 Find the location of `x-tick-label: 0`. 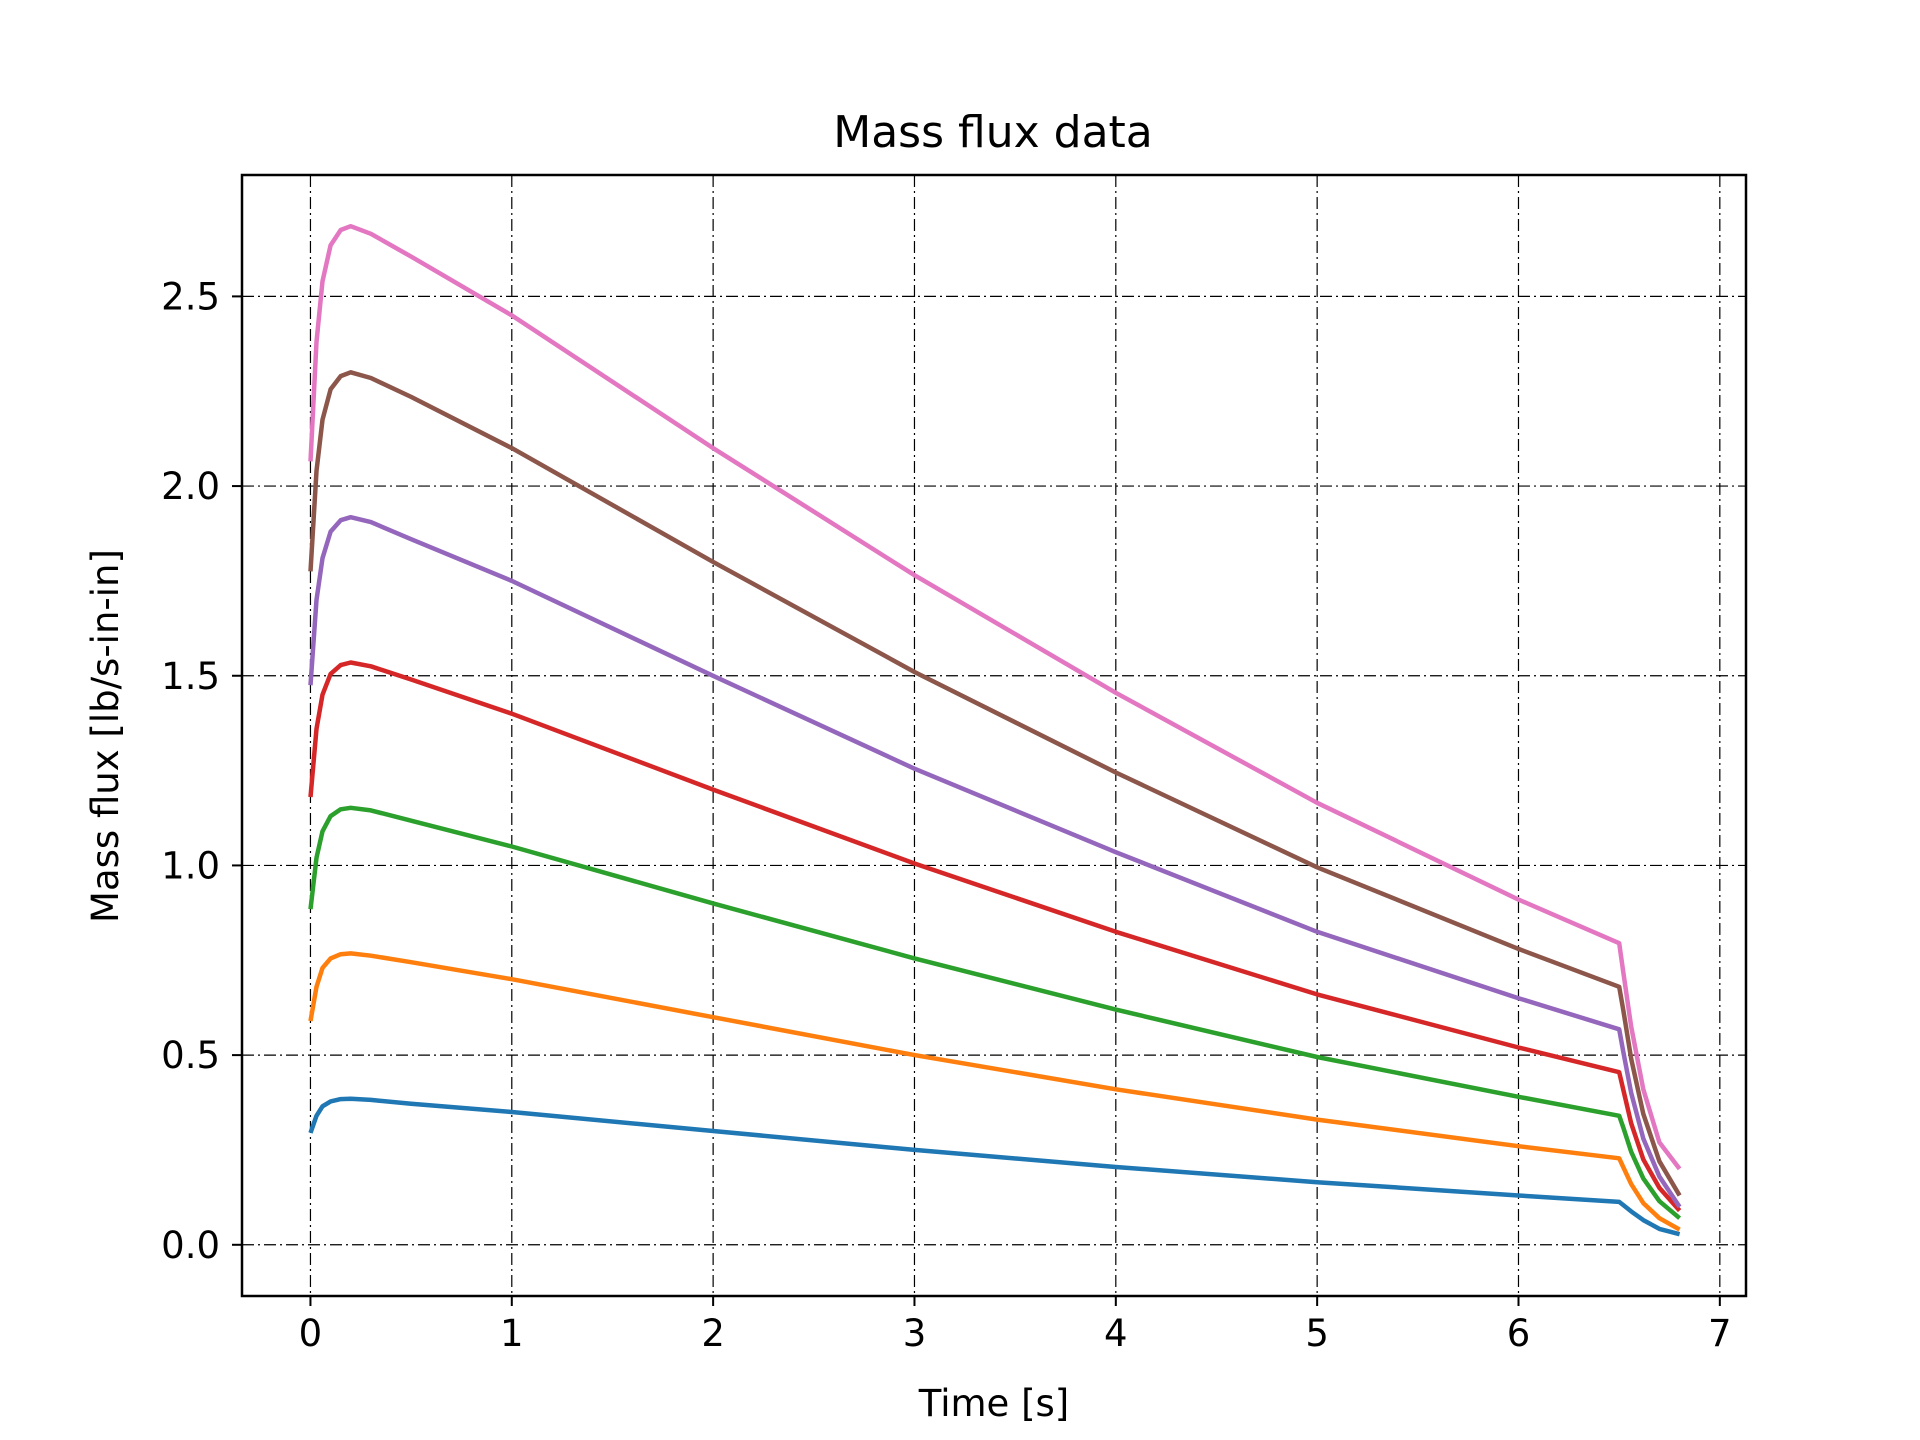

x-tick-label: 0 is located at coordinates (311, 1333).